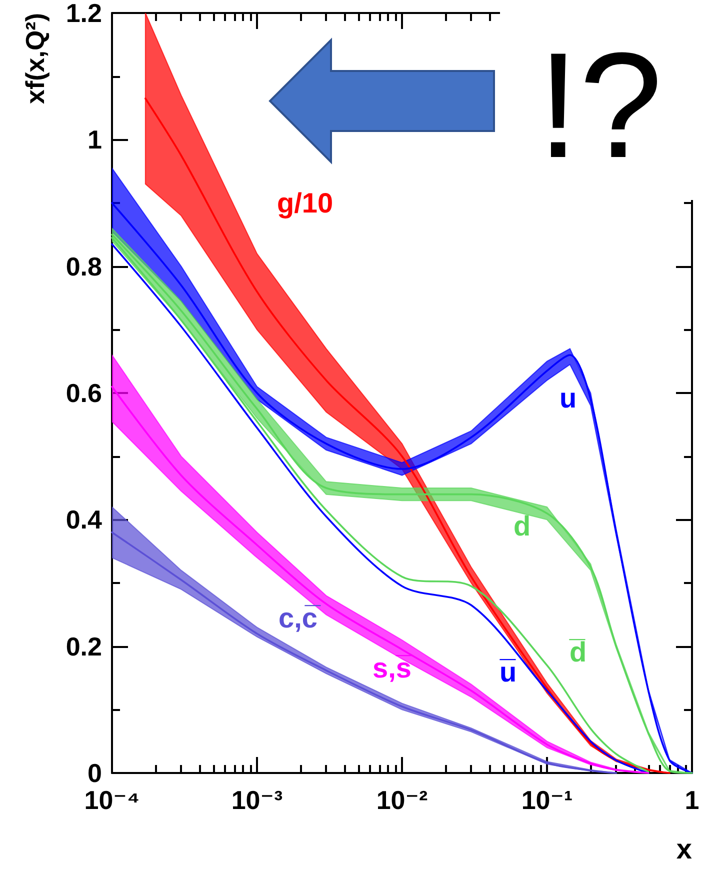 The height and width of the screenshot is (875, 708). Describe the element at coordinates (112, 800) in the screenshot. I see `x-tick-label: 10⁻⁴` at that location.